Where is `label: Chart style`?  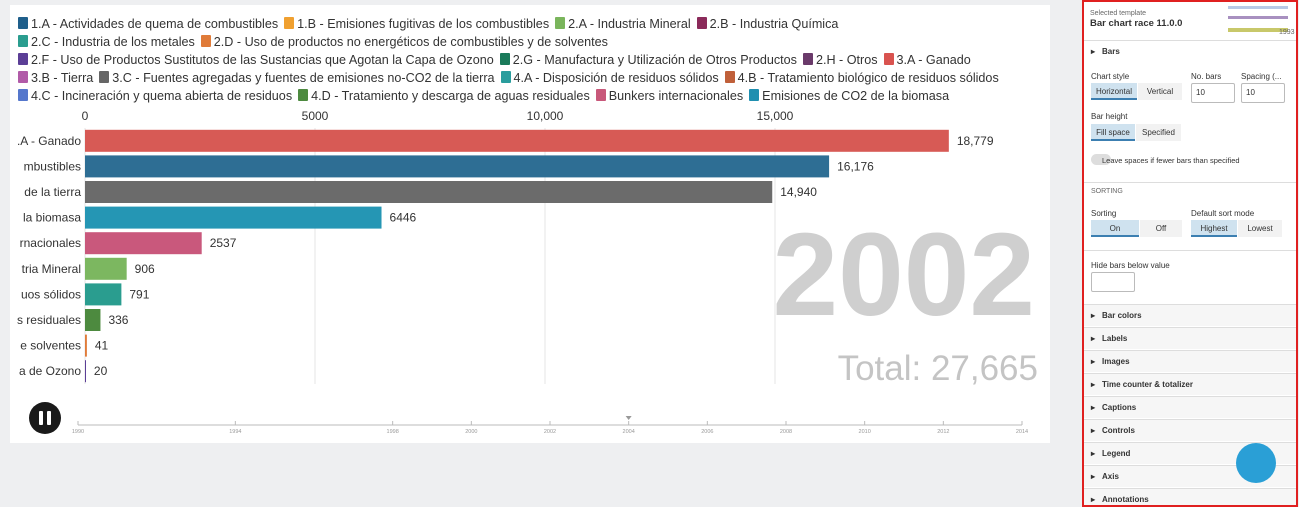
label: Chart style is located at coordinates (1110, 76).